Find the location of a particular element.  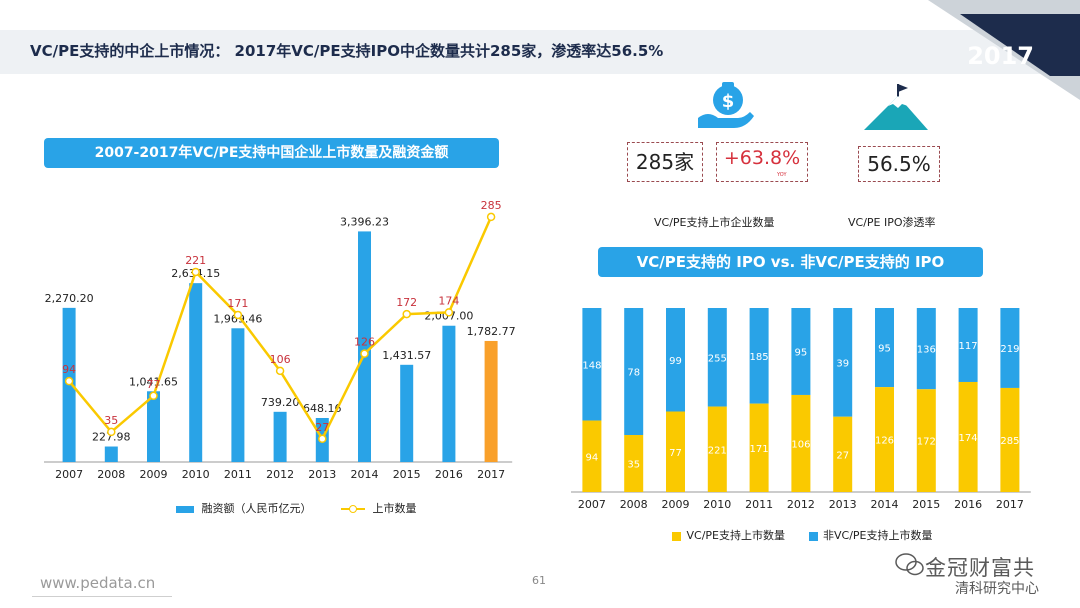

stack-nonvcpe-label-2010: 255 is located at coordinates (717, 358).